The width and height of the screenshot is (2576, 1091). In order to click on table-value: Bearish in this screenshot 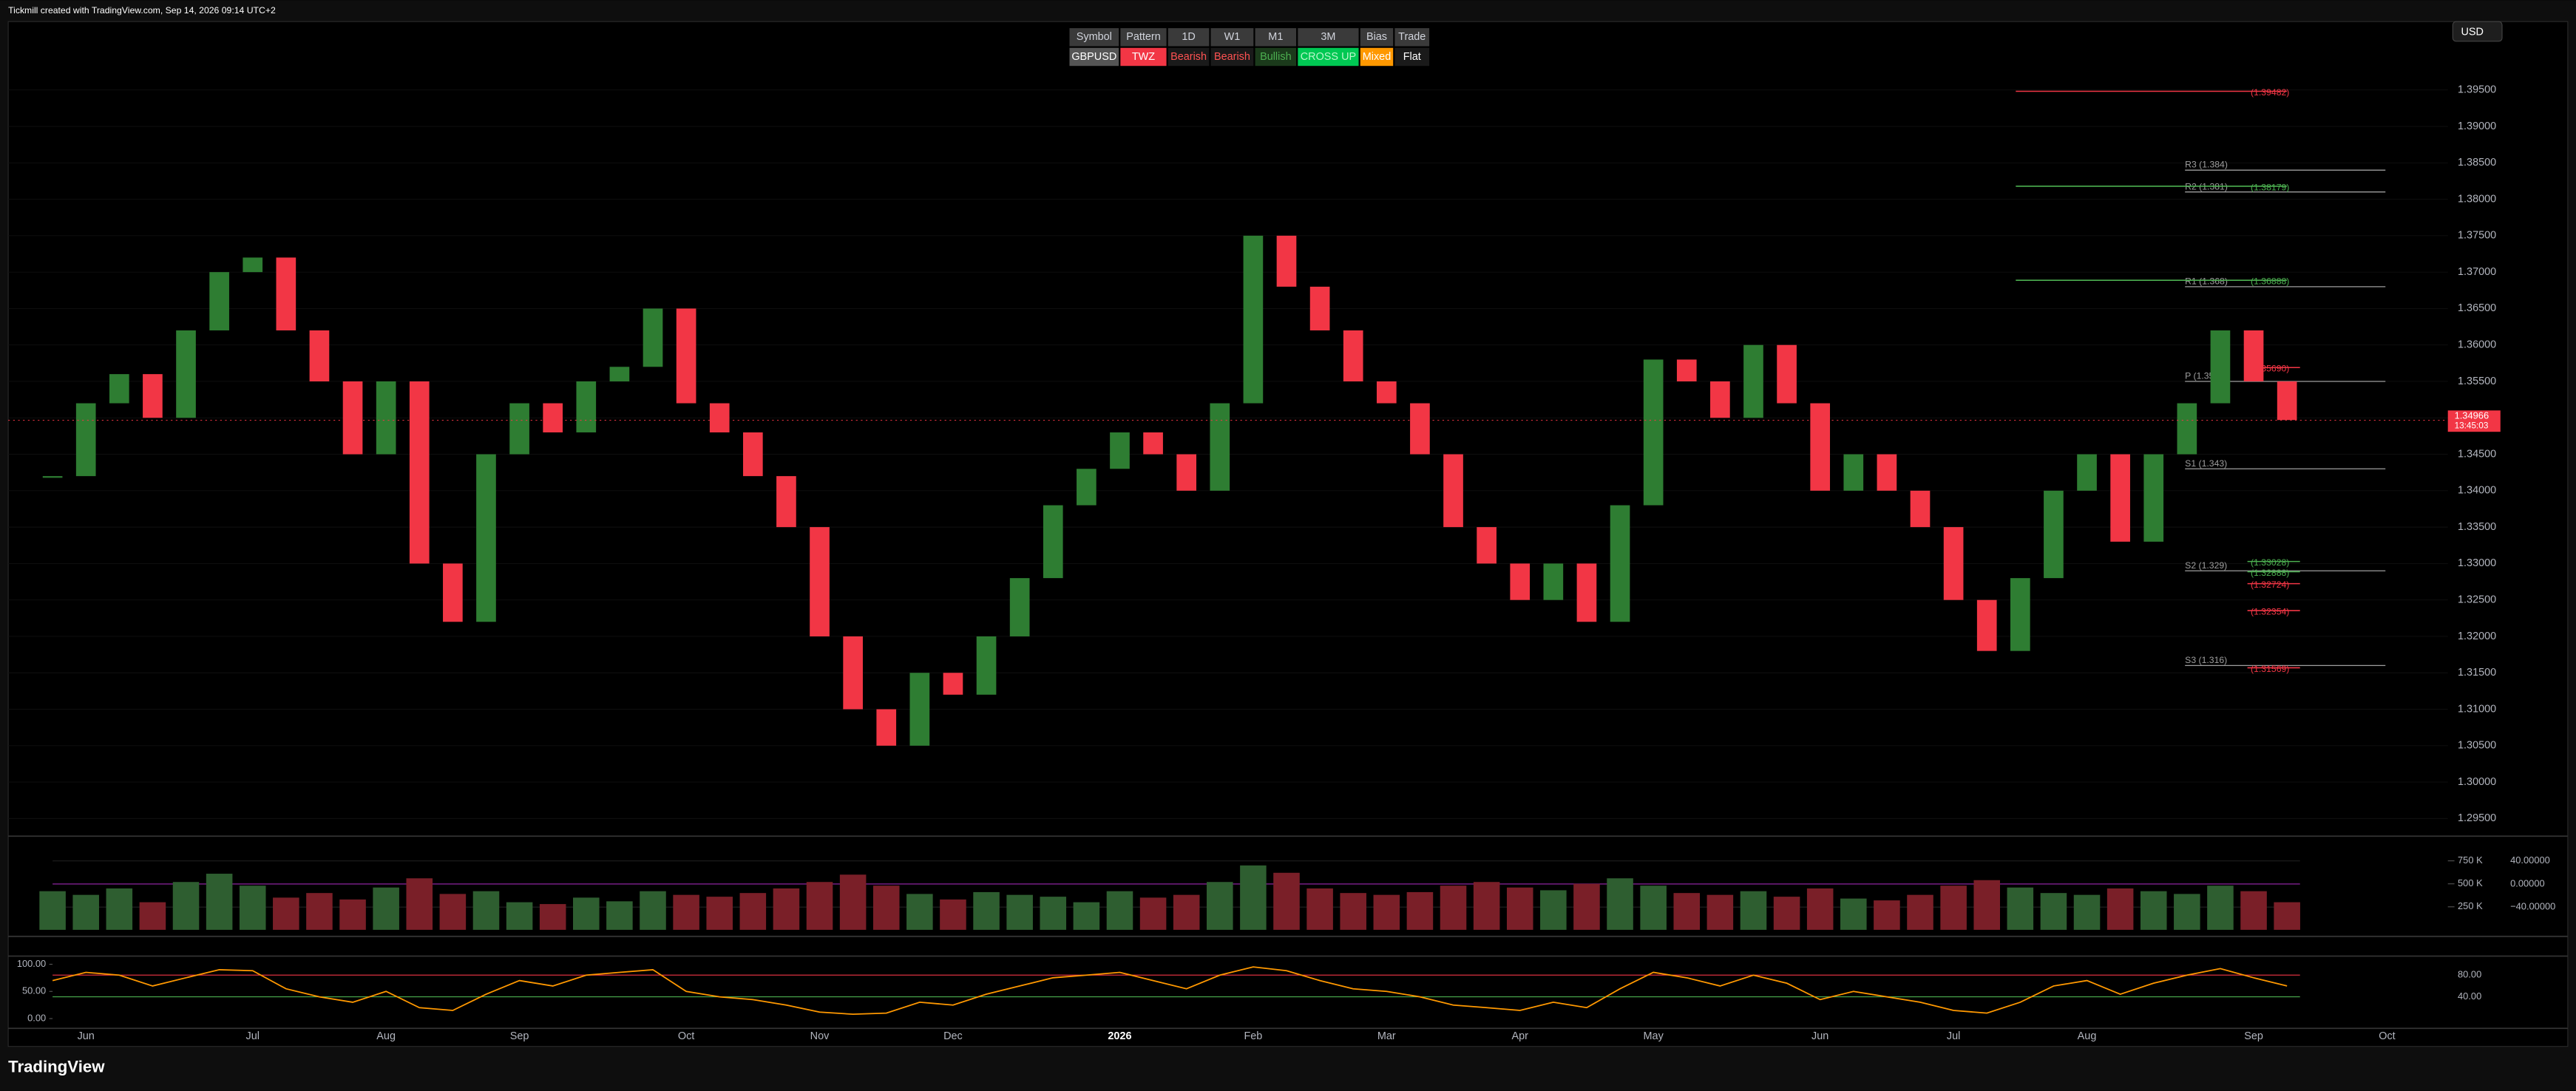, I will do `click(1232, 57)`.